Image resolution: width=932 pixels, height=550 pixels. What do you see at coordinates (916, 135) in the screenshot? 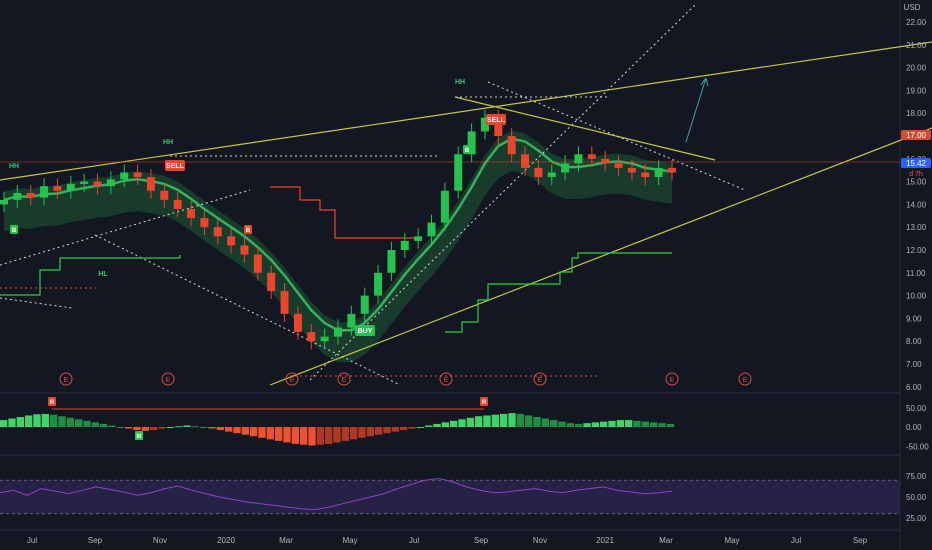
I see `level-tag-label: 17.00` at bounding box center [916, 135].